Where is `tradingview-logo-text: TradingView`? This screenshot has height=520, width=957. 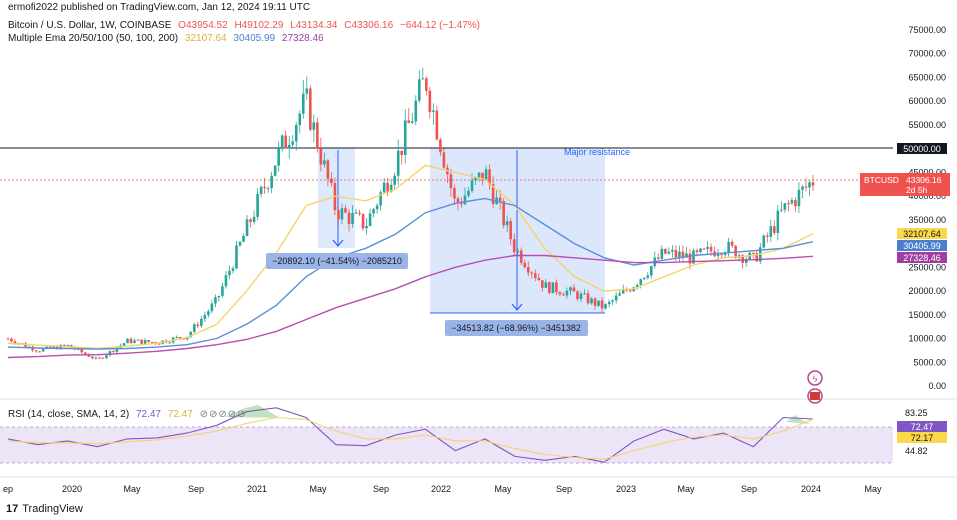 tradingview-logo-text: TradingView is located at coordinates (52, 509).